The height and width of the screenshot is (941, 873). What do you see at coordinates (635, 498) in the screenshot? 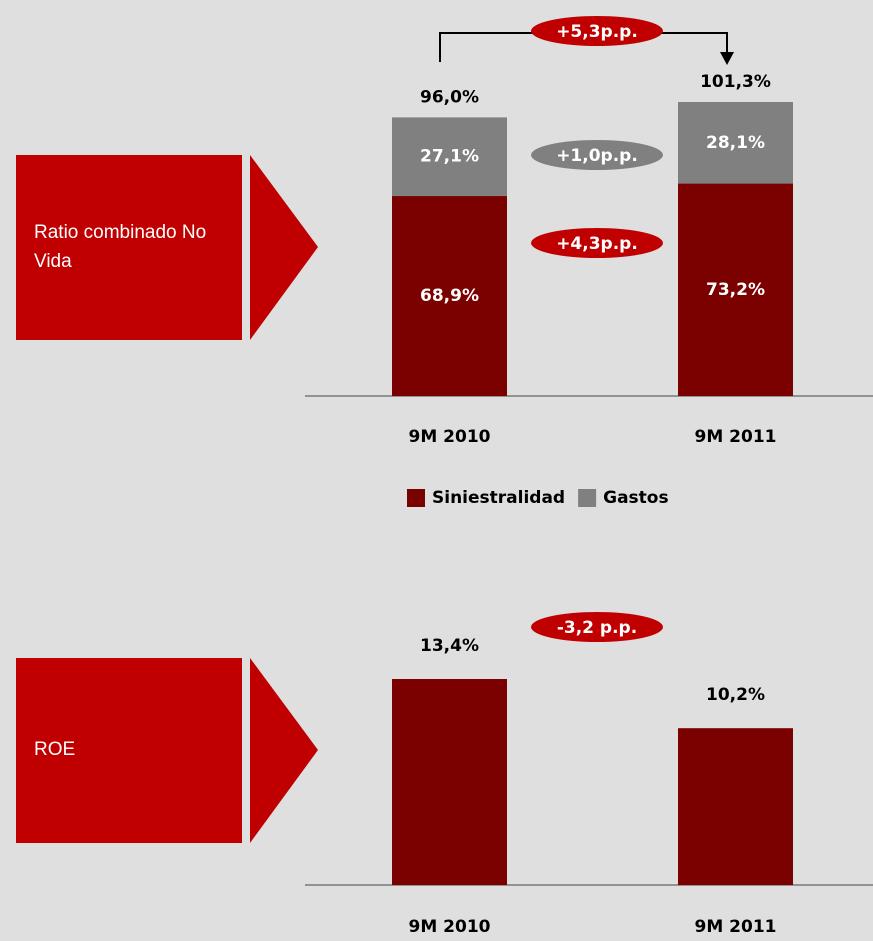
I see `legend-label: Gastos` at bounding box center [635, 498].